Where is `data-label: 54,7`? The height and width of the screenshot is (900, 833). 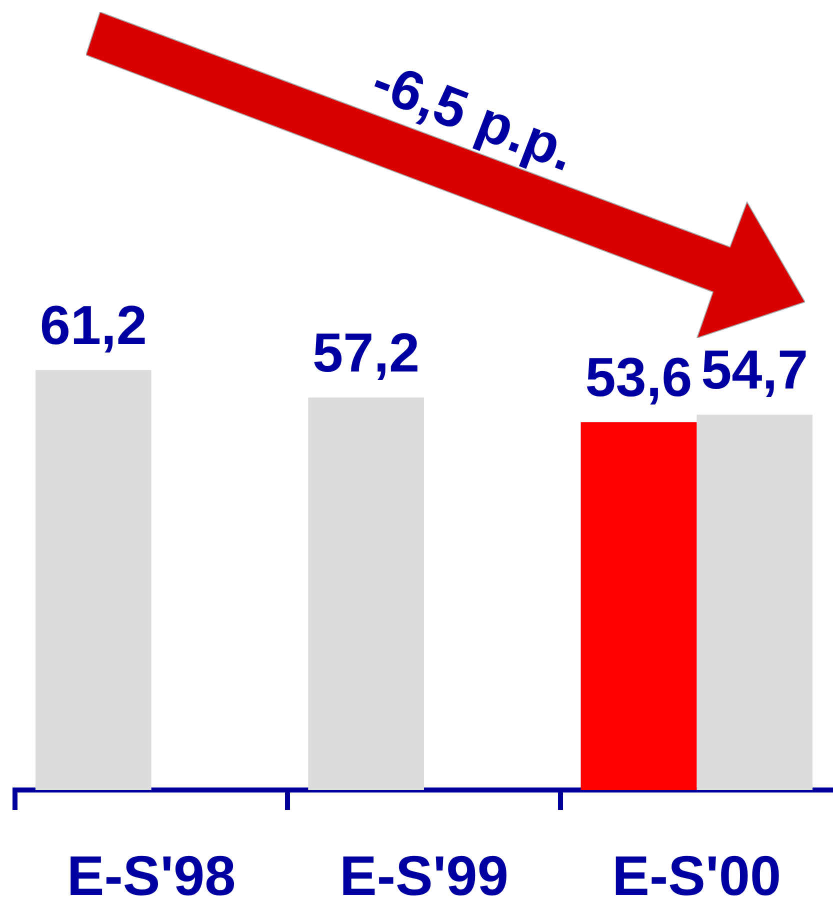
data-label: 54,7 is located at coordinates (754, 369).